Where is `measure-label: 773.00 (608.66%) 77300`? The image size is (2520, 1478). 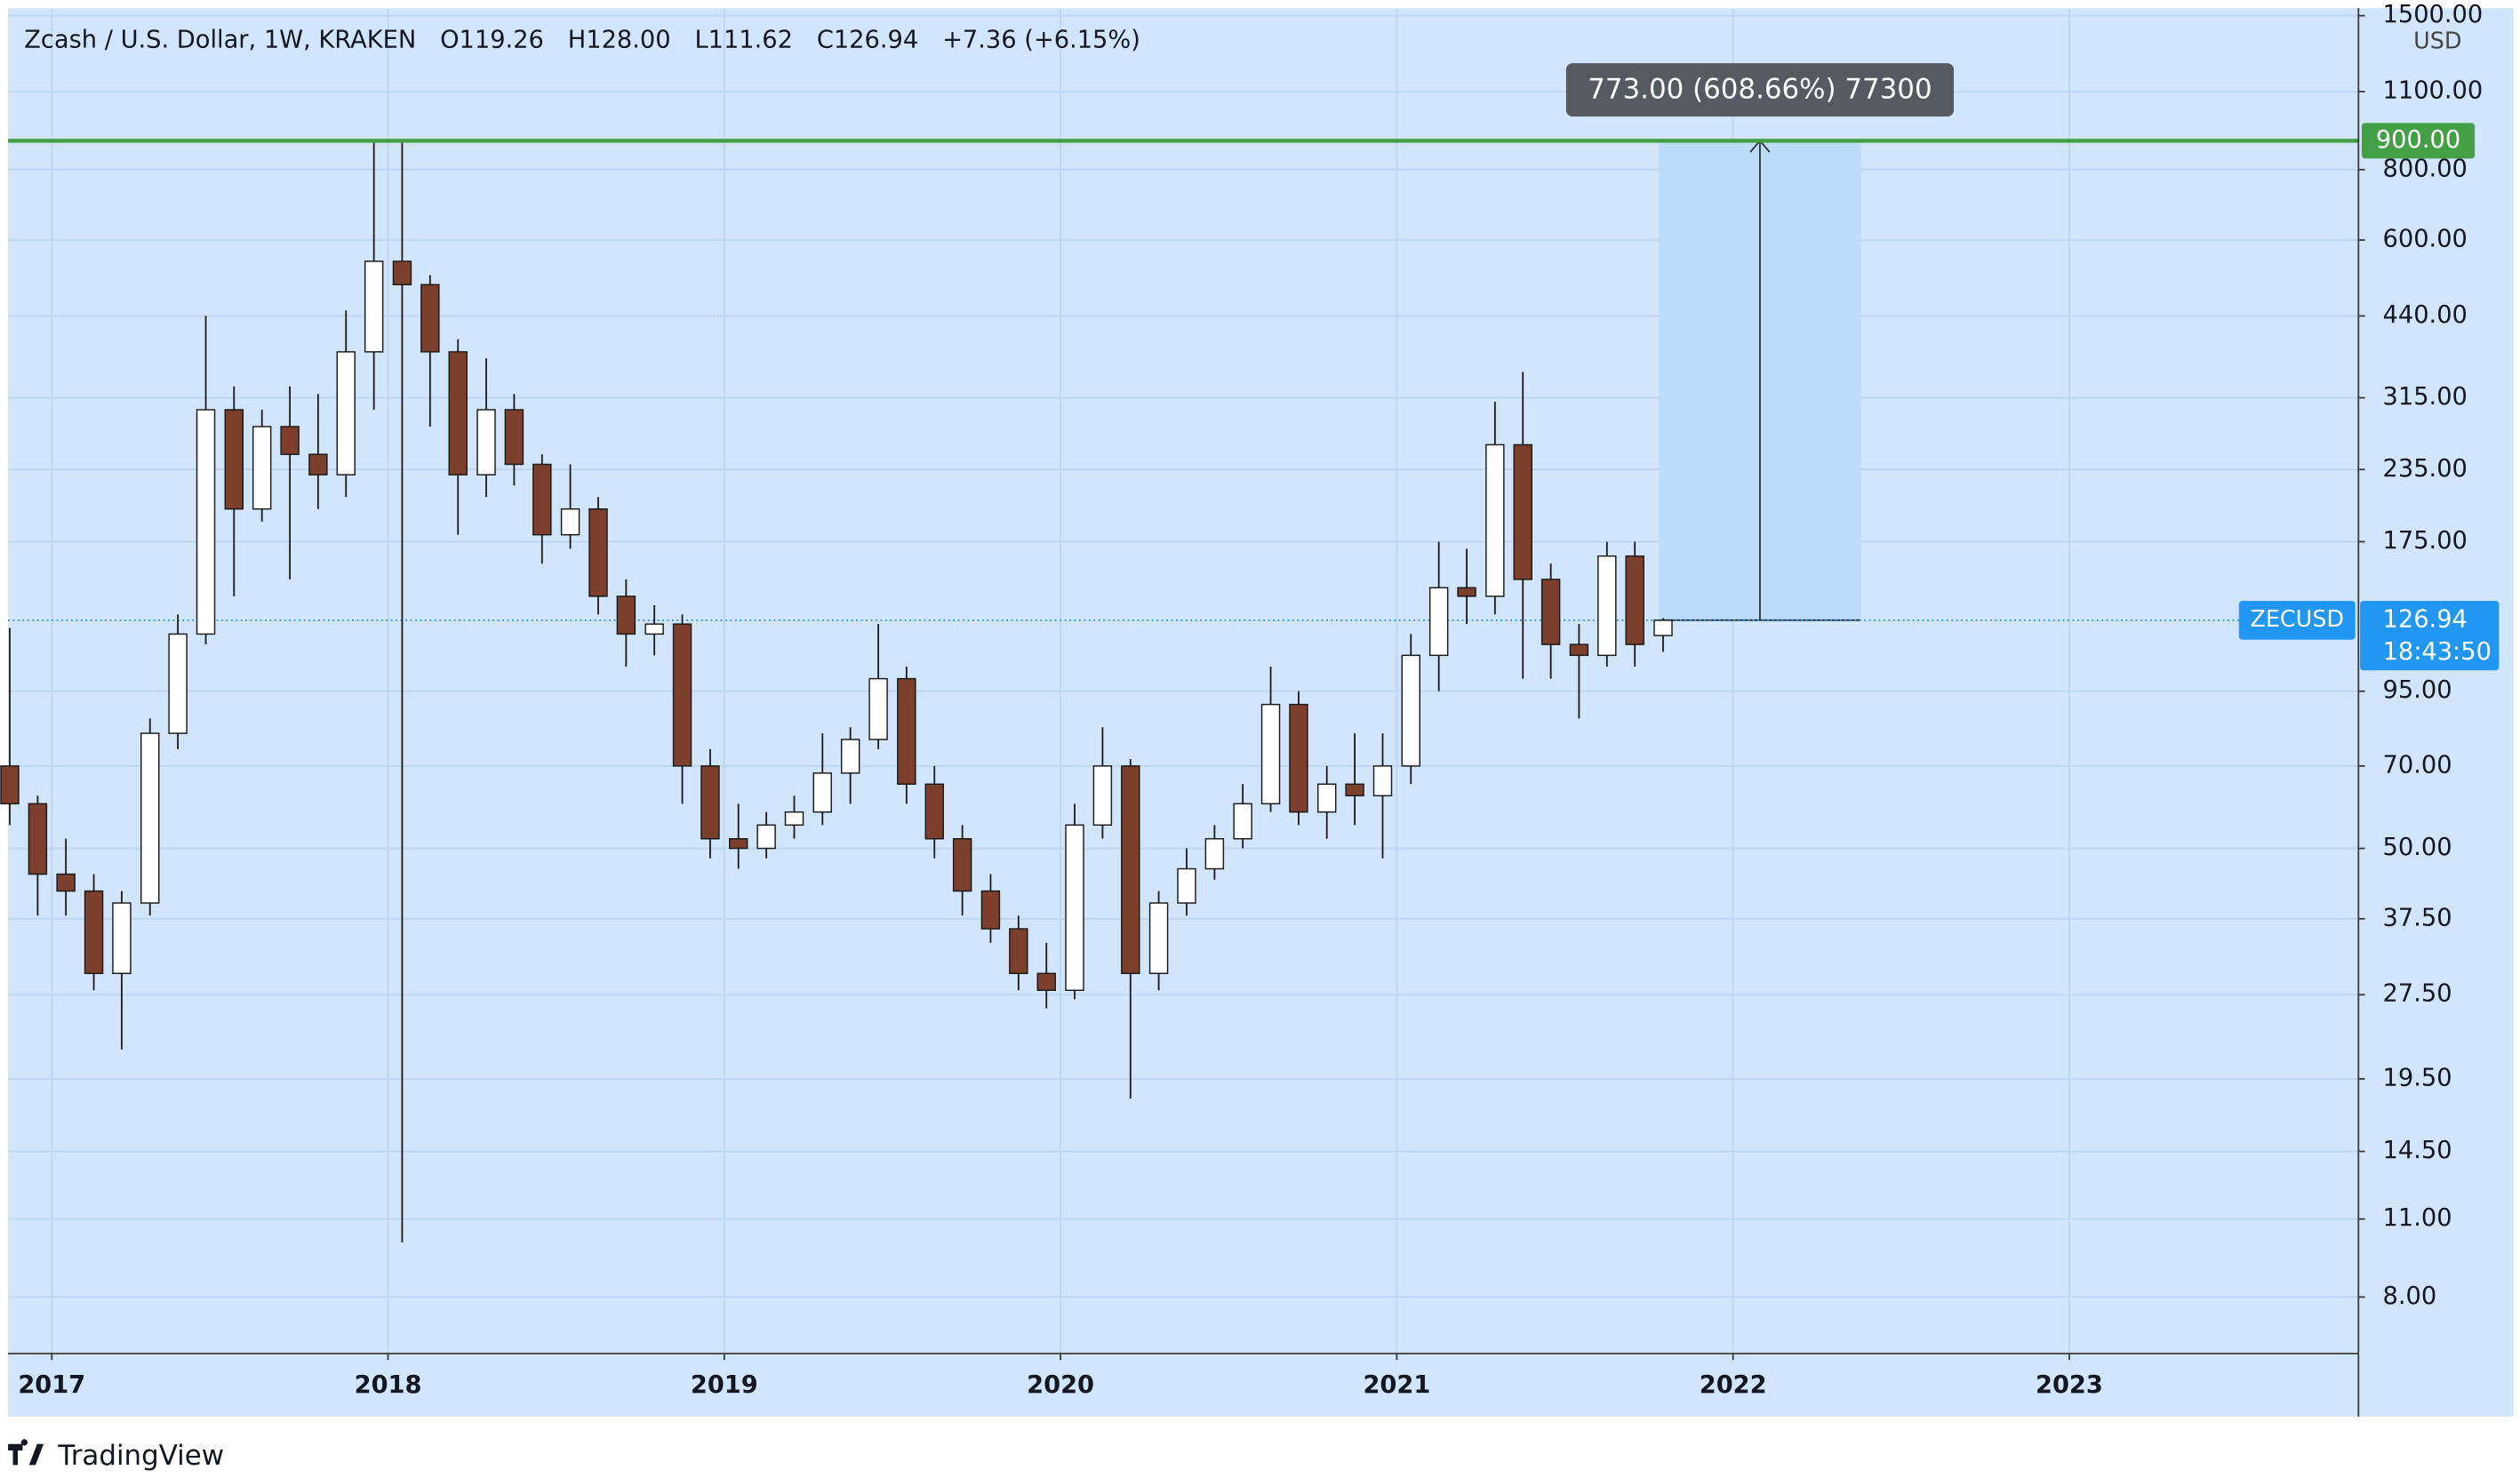
measure-label: 773.00 (608.66%) 77300 is located at coordinates (1760, 90).